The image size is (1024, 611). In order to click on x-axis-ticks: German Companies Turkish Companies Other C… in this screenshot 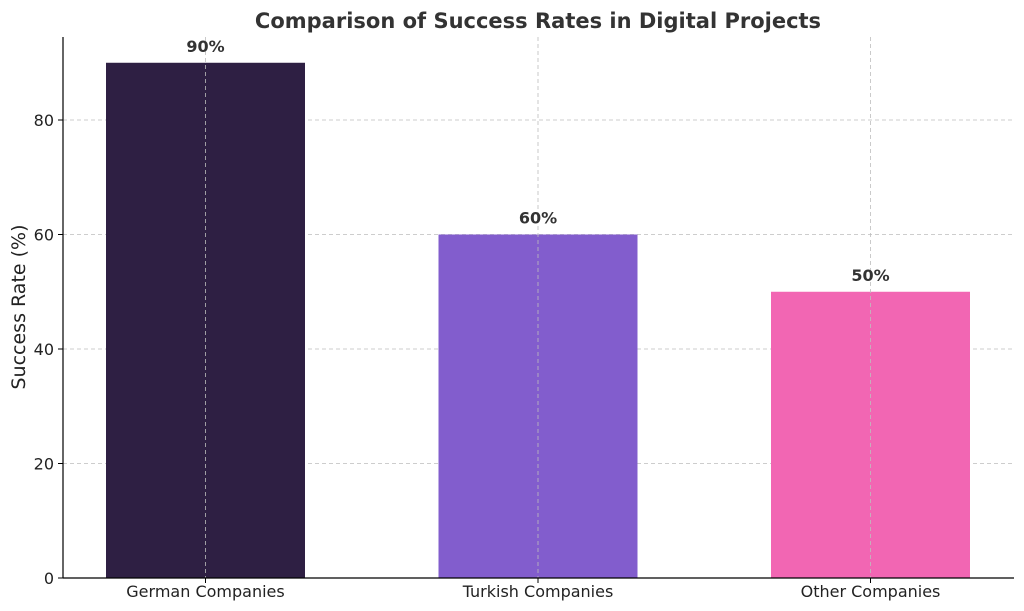, I will do `click(533, 589)`.